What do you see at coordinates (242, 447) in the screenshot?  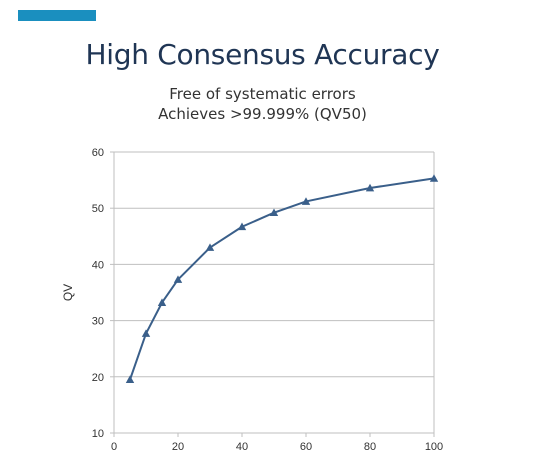 I see `x-tick-label: 40` at bounding box center [242, 447].